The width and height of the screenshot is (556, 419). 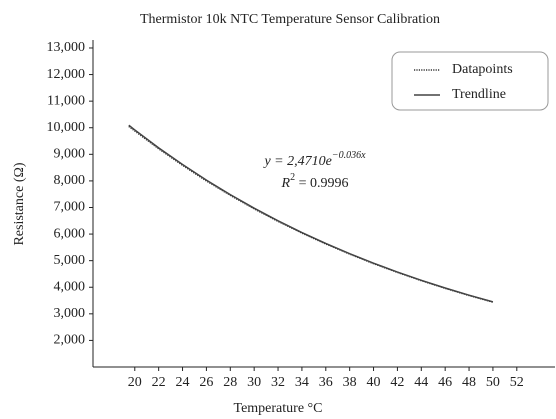 I want to click on r-squared: R2 = 0.9996, so click(x=315, y=181).